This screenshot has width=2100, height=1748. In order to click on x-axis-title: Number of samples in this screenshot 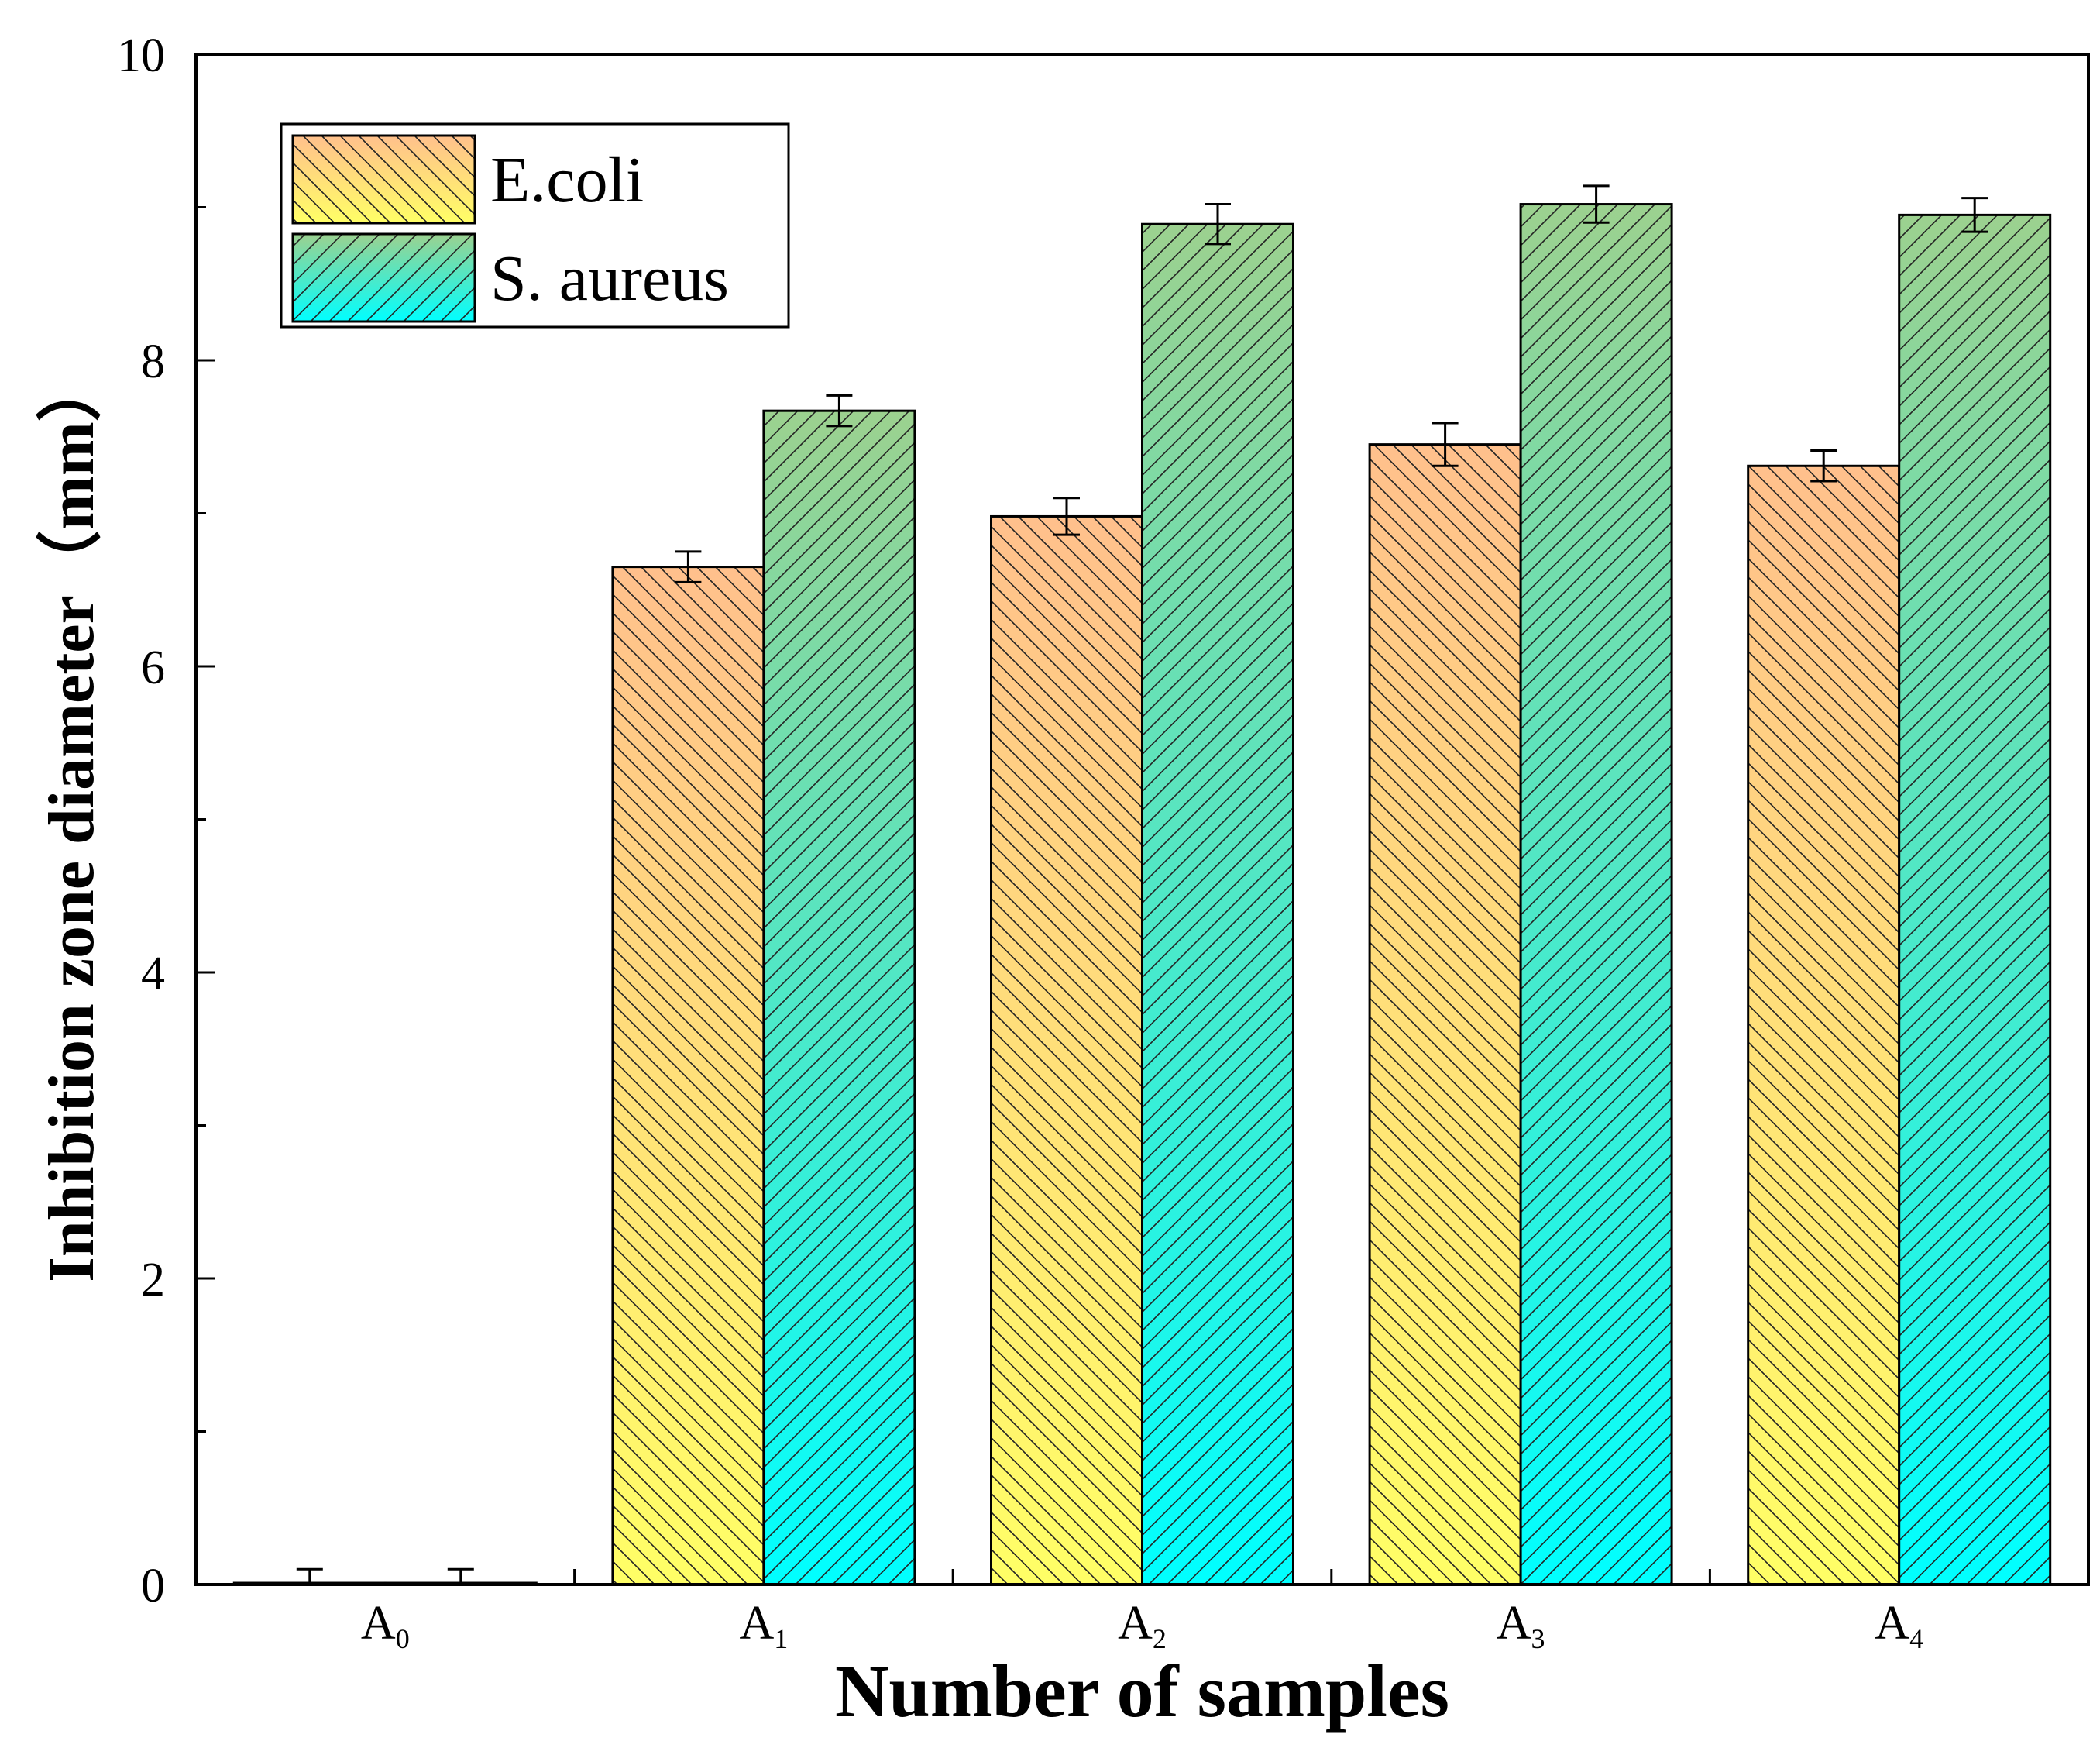, I will do `click(1142, 1692)`.